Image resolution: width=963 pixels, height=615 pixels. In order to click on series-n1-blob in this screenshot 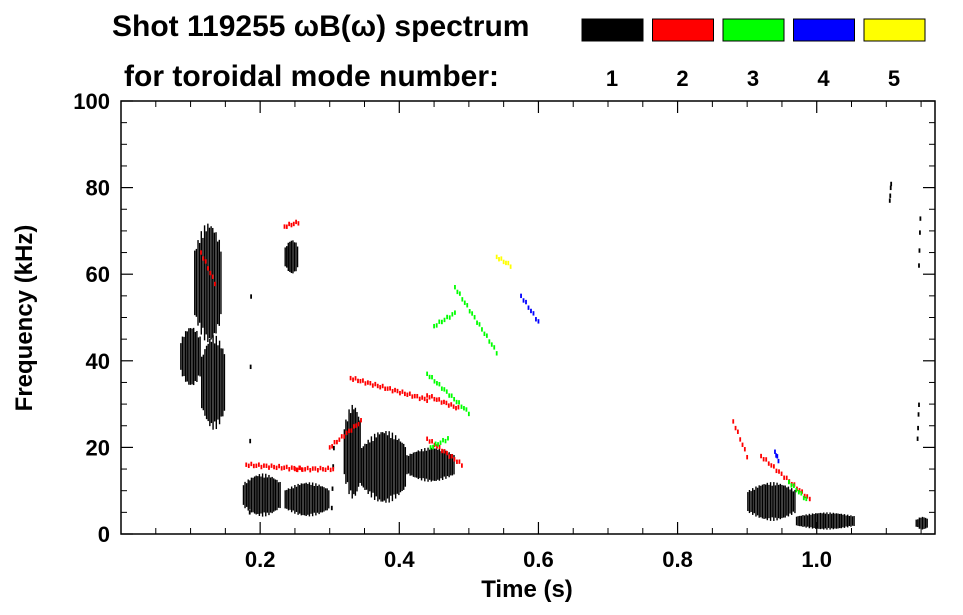, I will do `click(771, 501)`.